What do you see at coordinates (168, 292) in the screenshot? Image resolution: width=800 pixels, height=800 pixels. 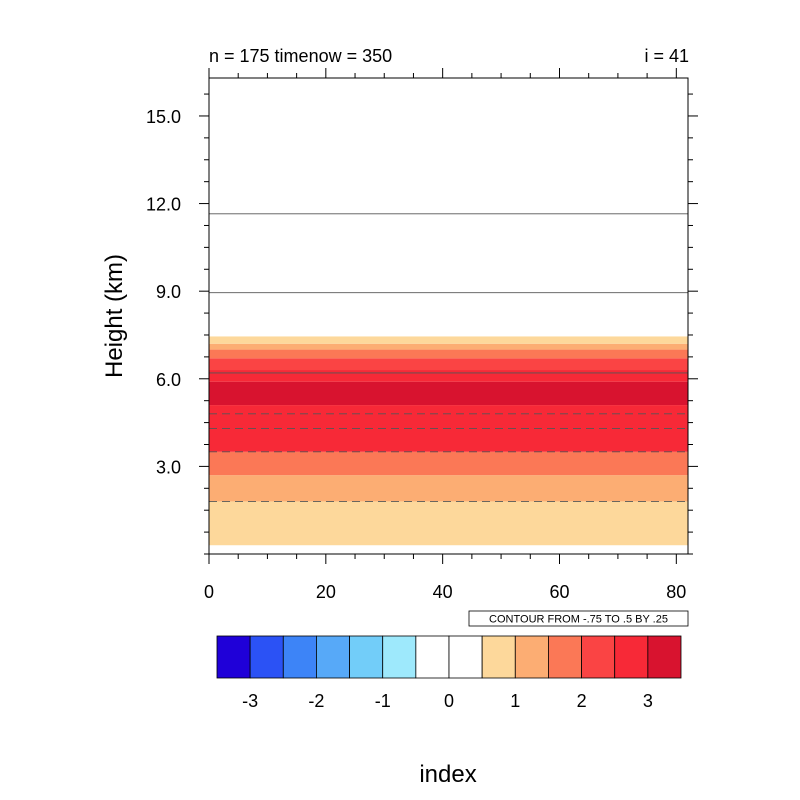 I see `y-tick-label-2: 9.0` at bounding box center [168, 292].